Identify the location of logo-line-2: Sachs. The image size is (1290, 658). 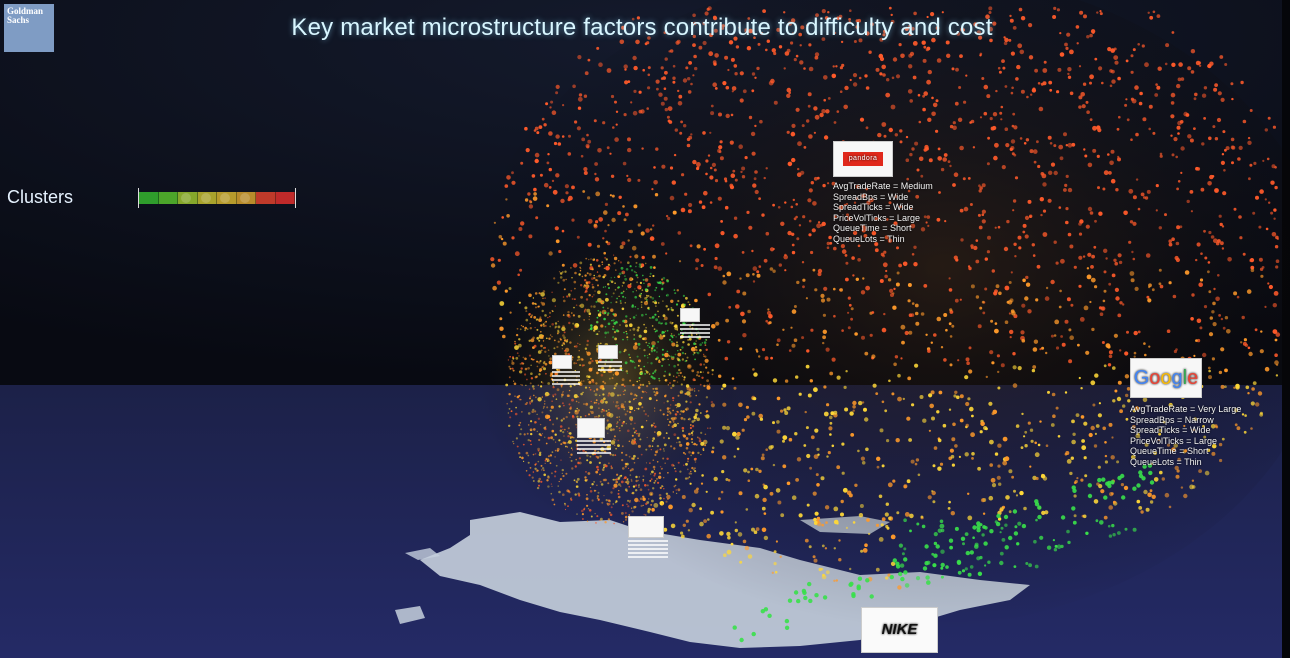
(18, 20).